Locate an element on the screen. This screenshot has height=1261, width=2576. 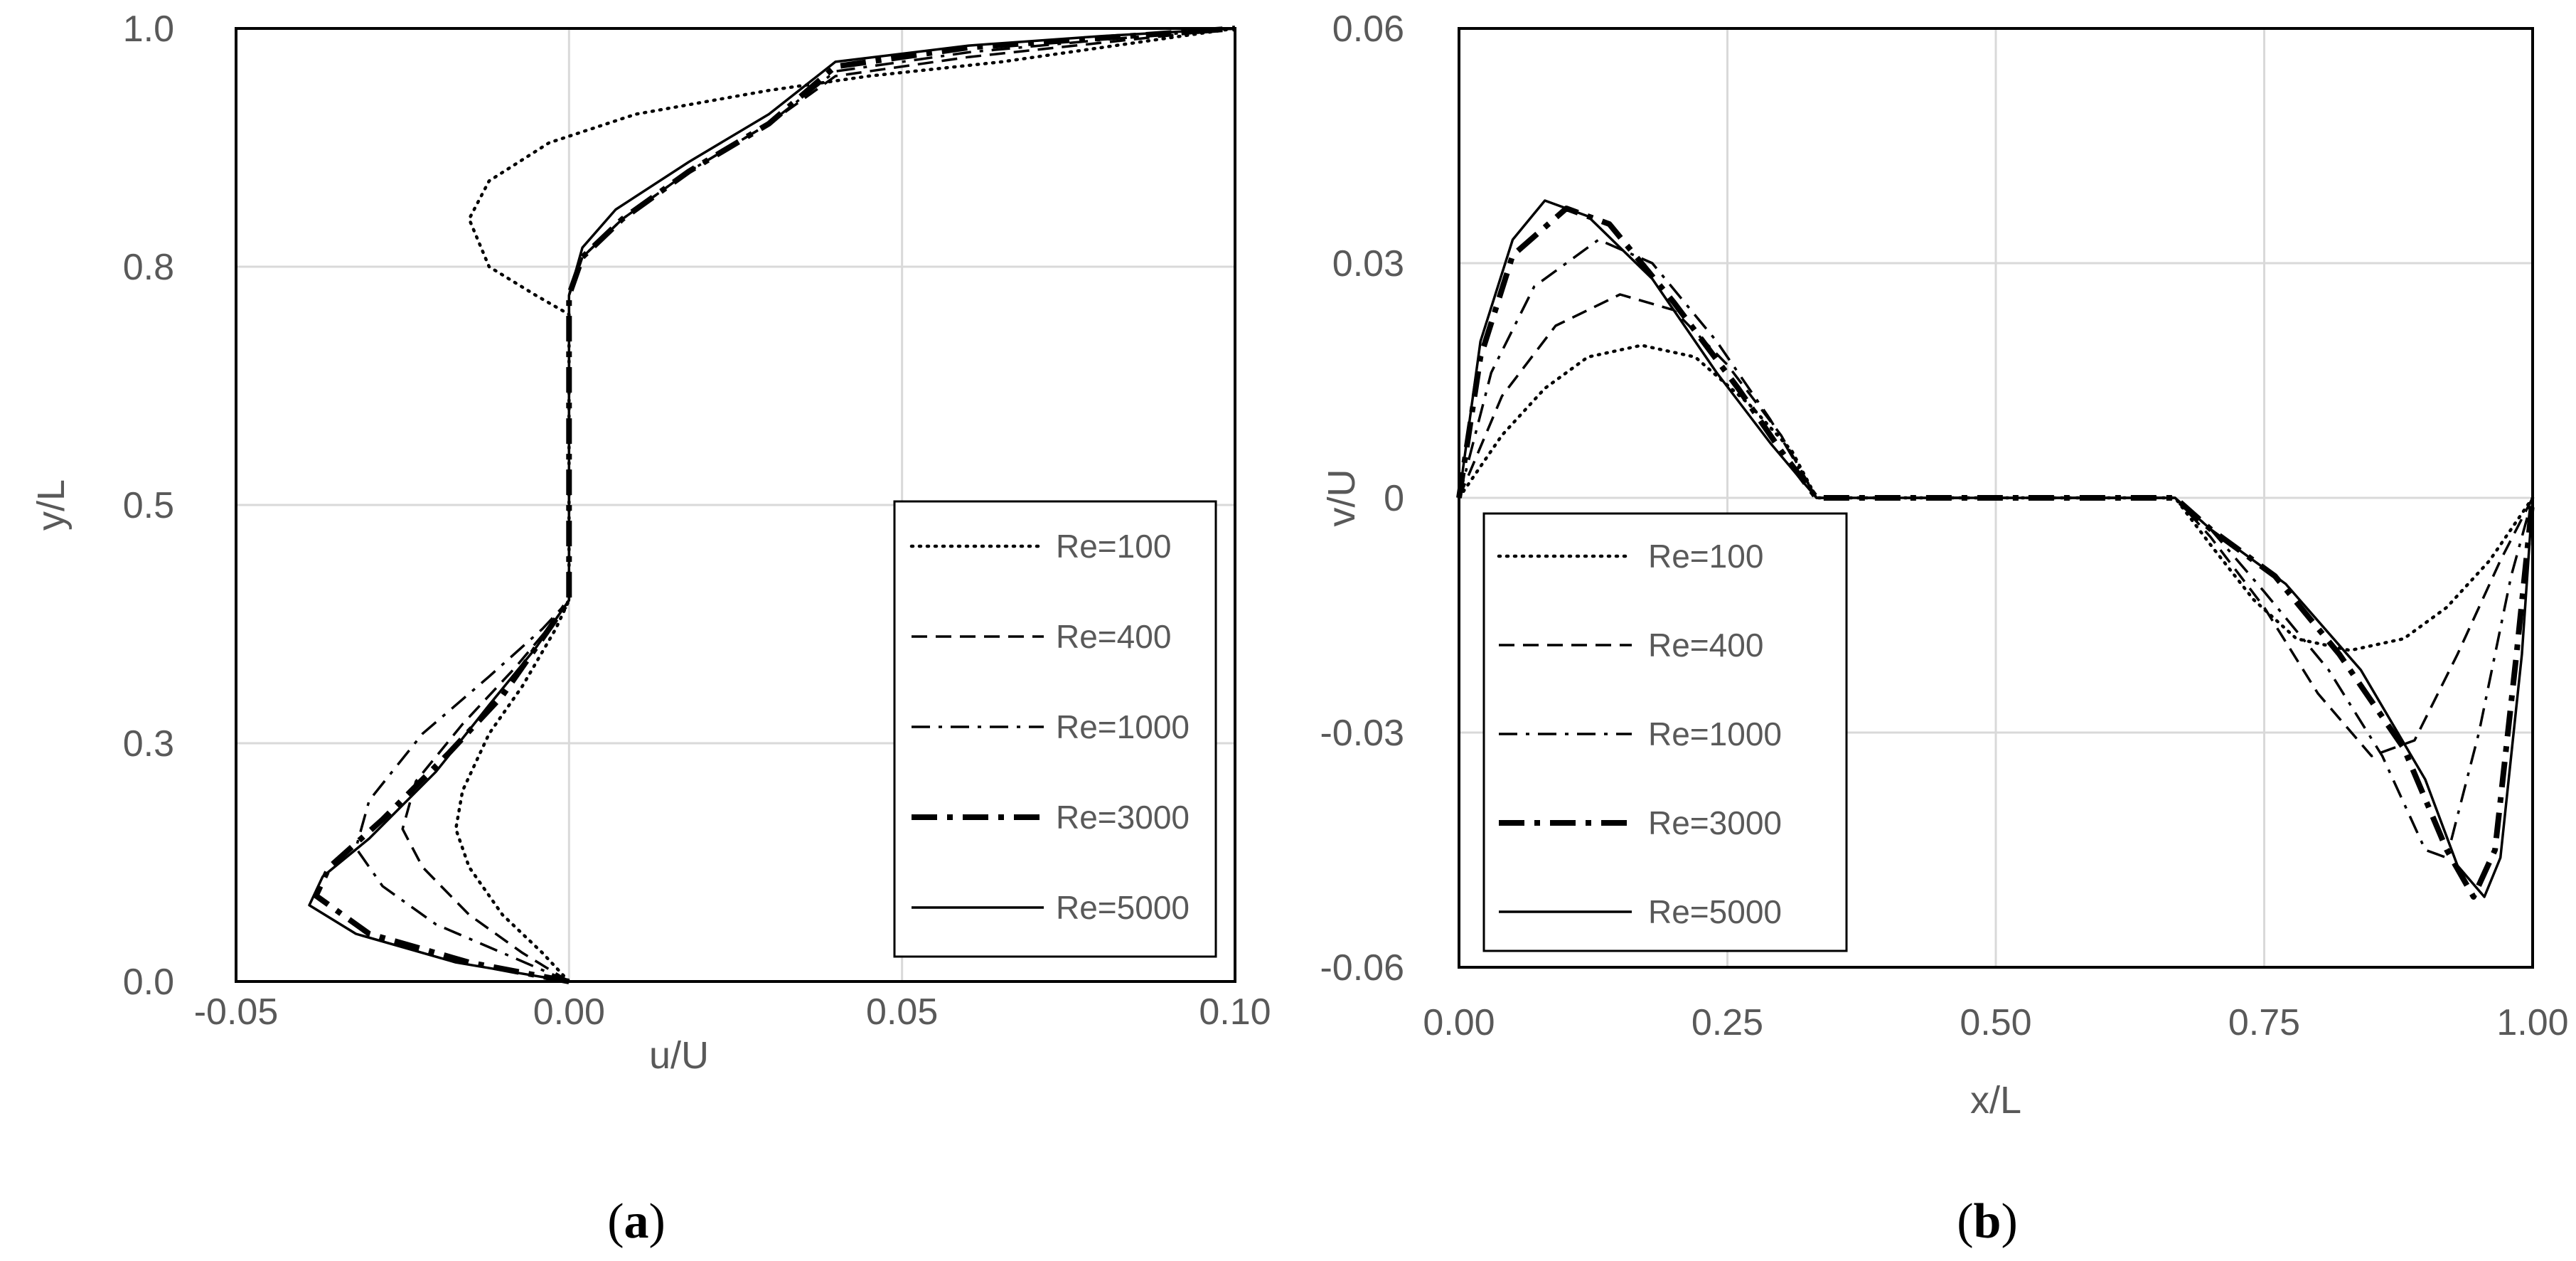
chart-b-y-tick-label: 0.06 is located at coordinates (1368, 29).